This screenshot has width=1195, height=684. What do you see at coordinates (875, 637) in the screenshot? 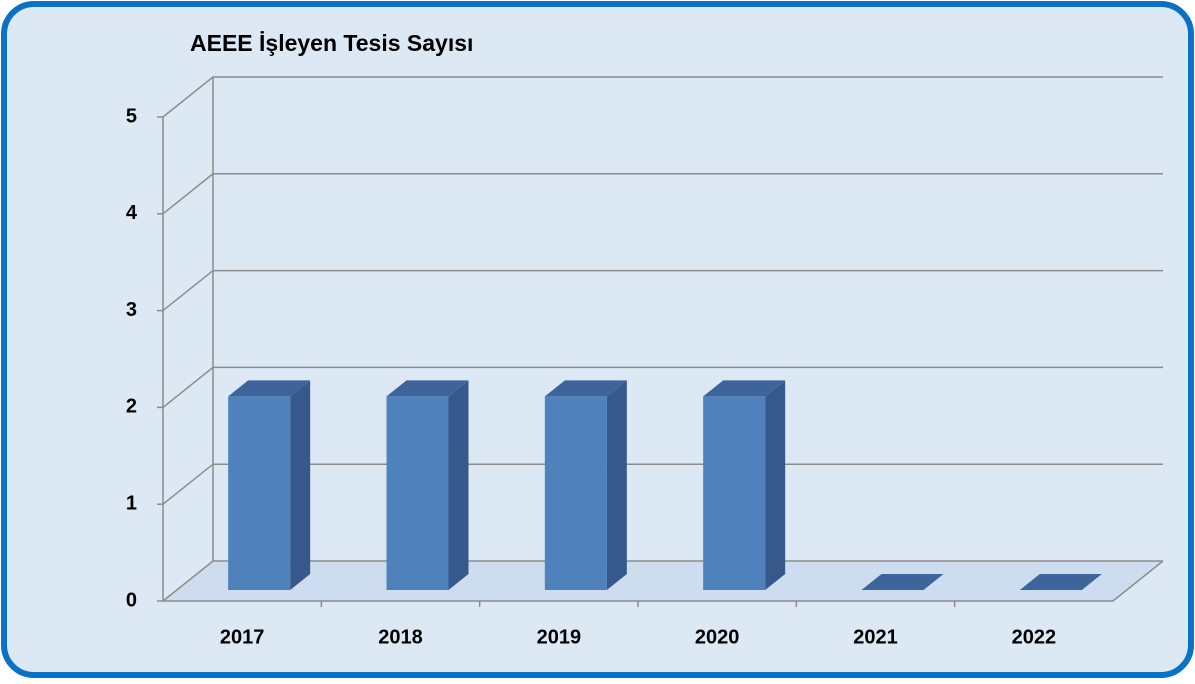
I see `x-tick-label: 2021` at bounding box center [875, 637].